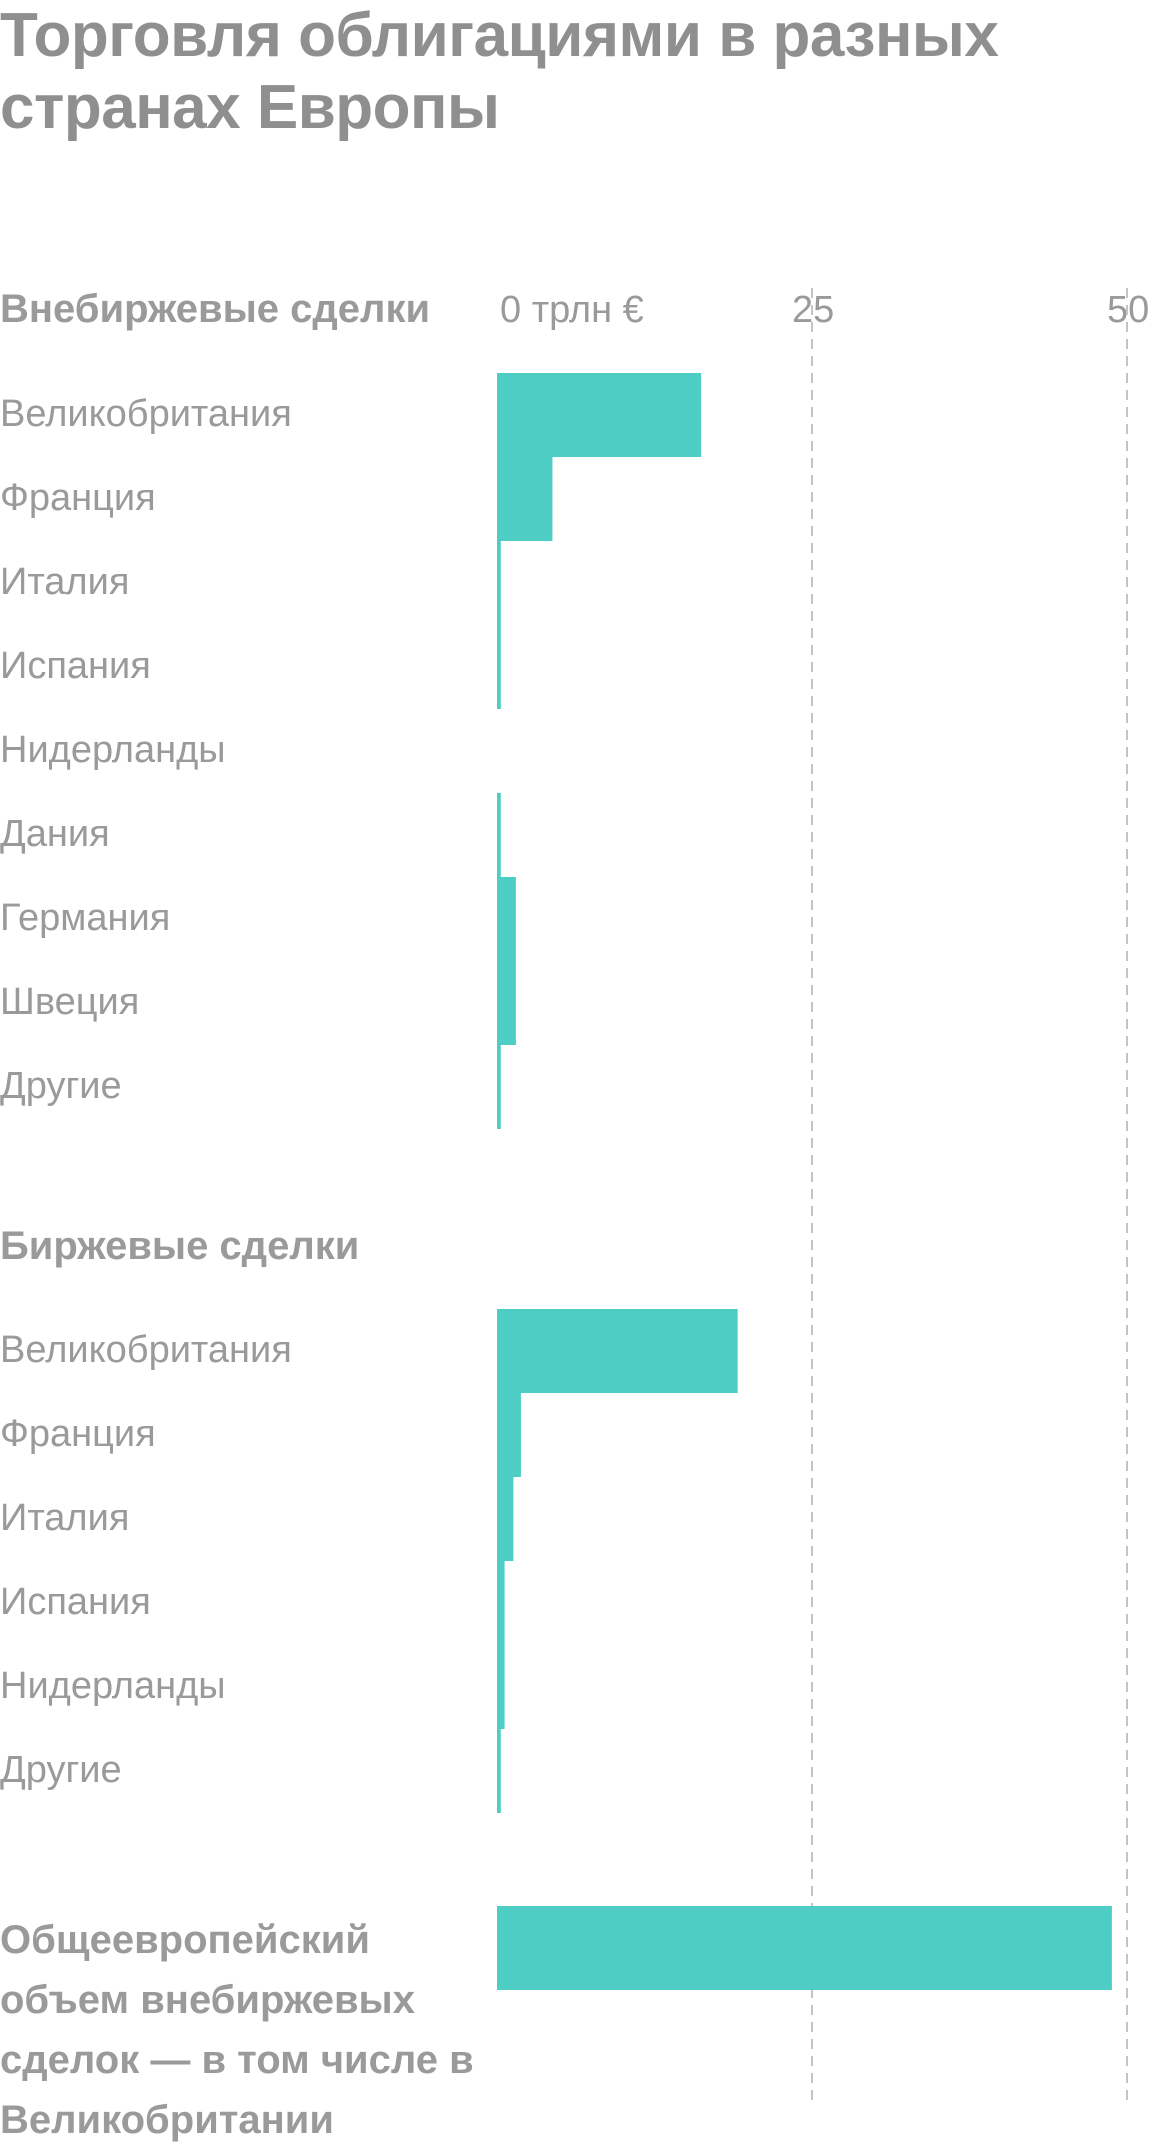 This screenshot has height=2152, width=1160. Describe the element at coordinates (75, 1602) in the screenshot. I see `row-label-ex-spain: Испания` at that location.